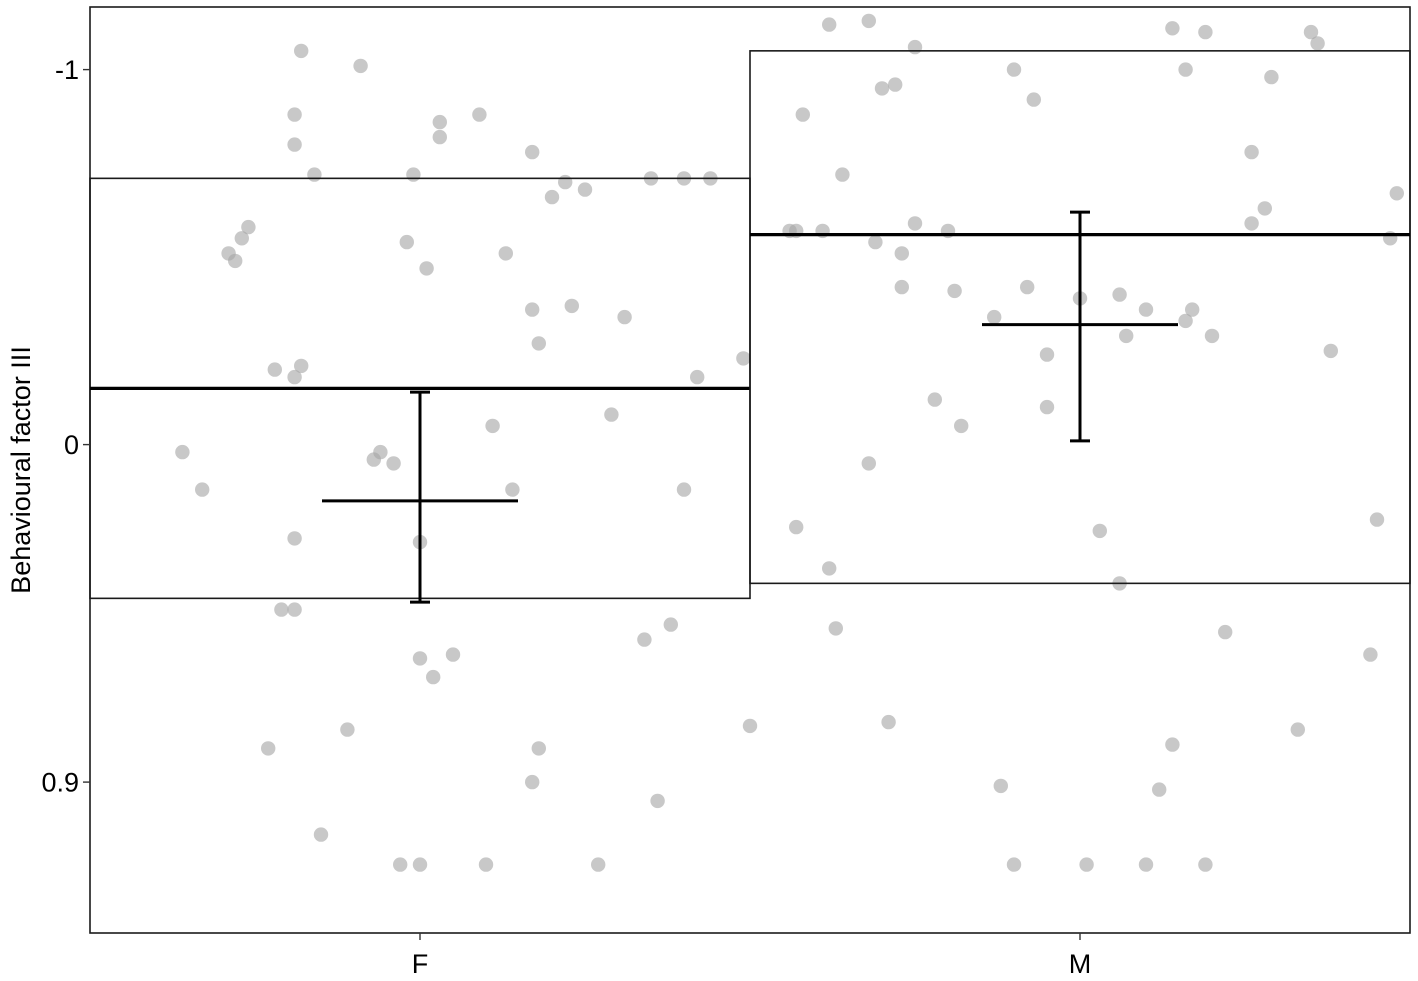 This screenshot has height=981, width=1418. I want to click on x-tick-label: M, so click(1080, 964).